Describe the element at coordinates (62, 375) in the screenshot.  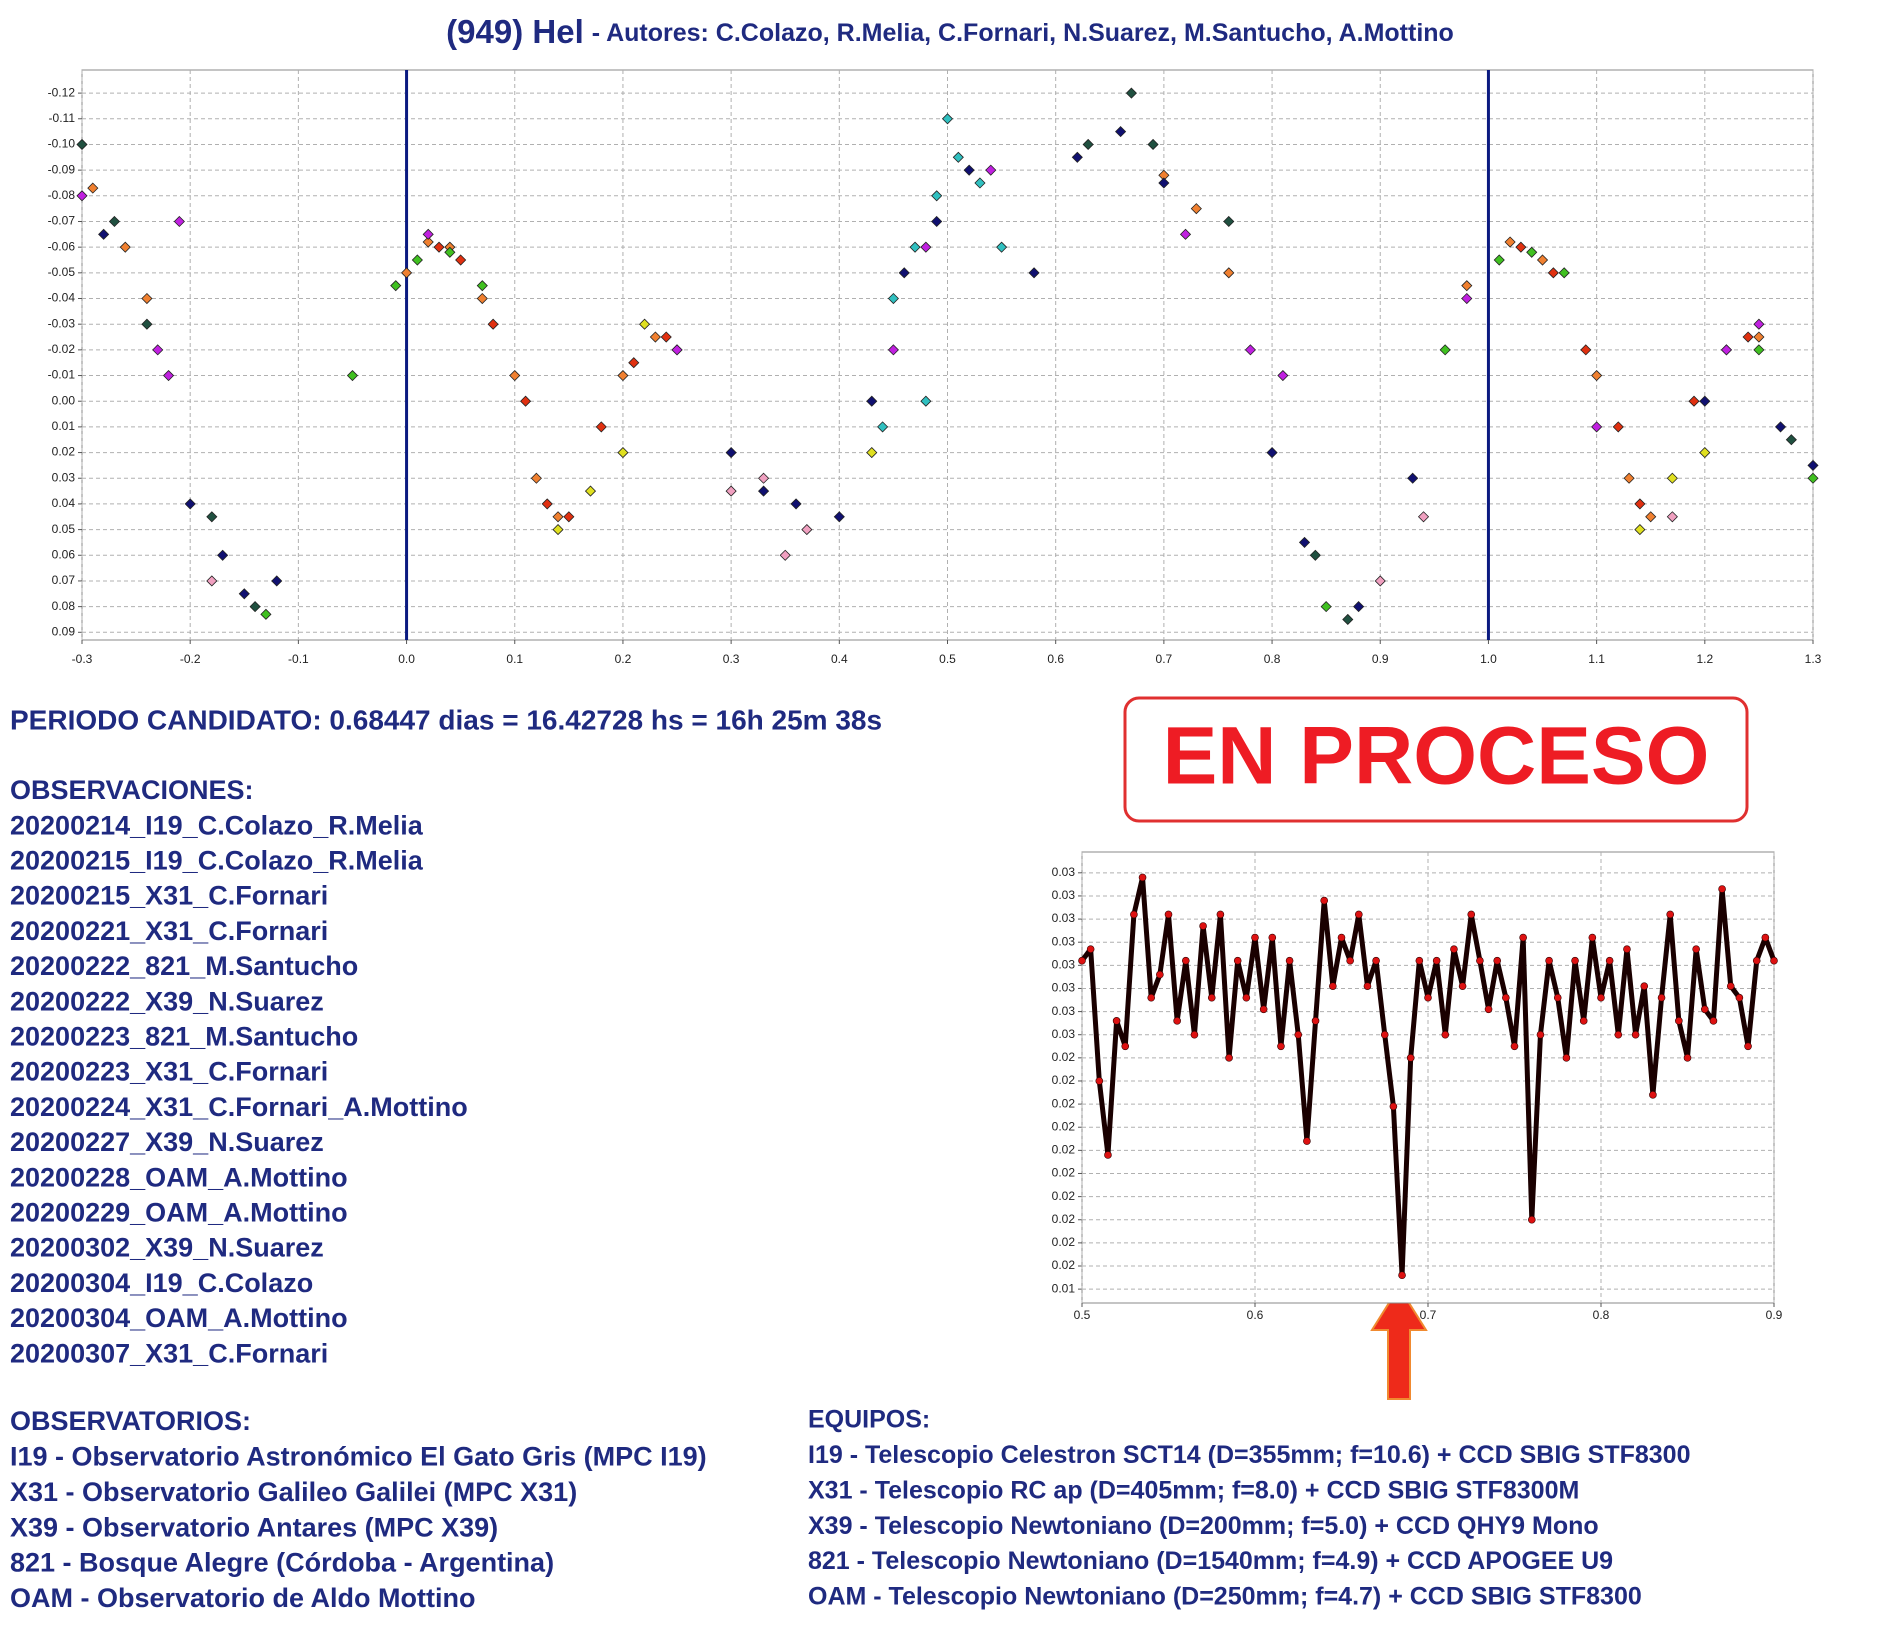
I see `y-tick-label: -0.01` at that location.